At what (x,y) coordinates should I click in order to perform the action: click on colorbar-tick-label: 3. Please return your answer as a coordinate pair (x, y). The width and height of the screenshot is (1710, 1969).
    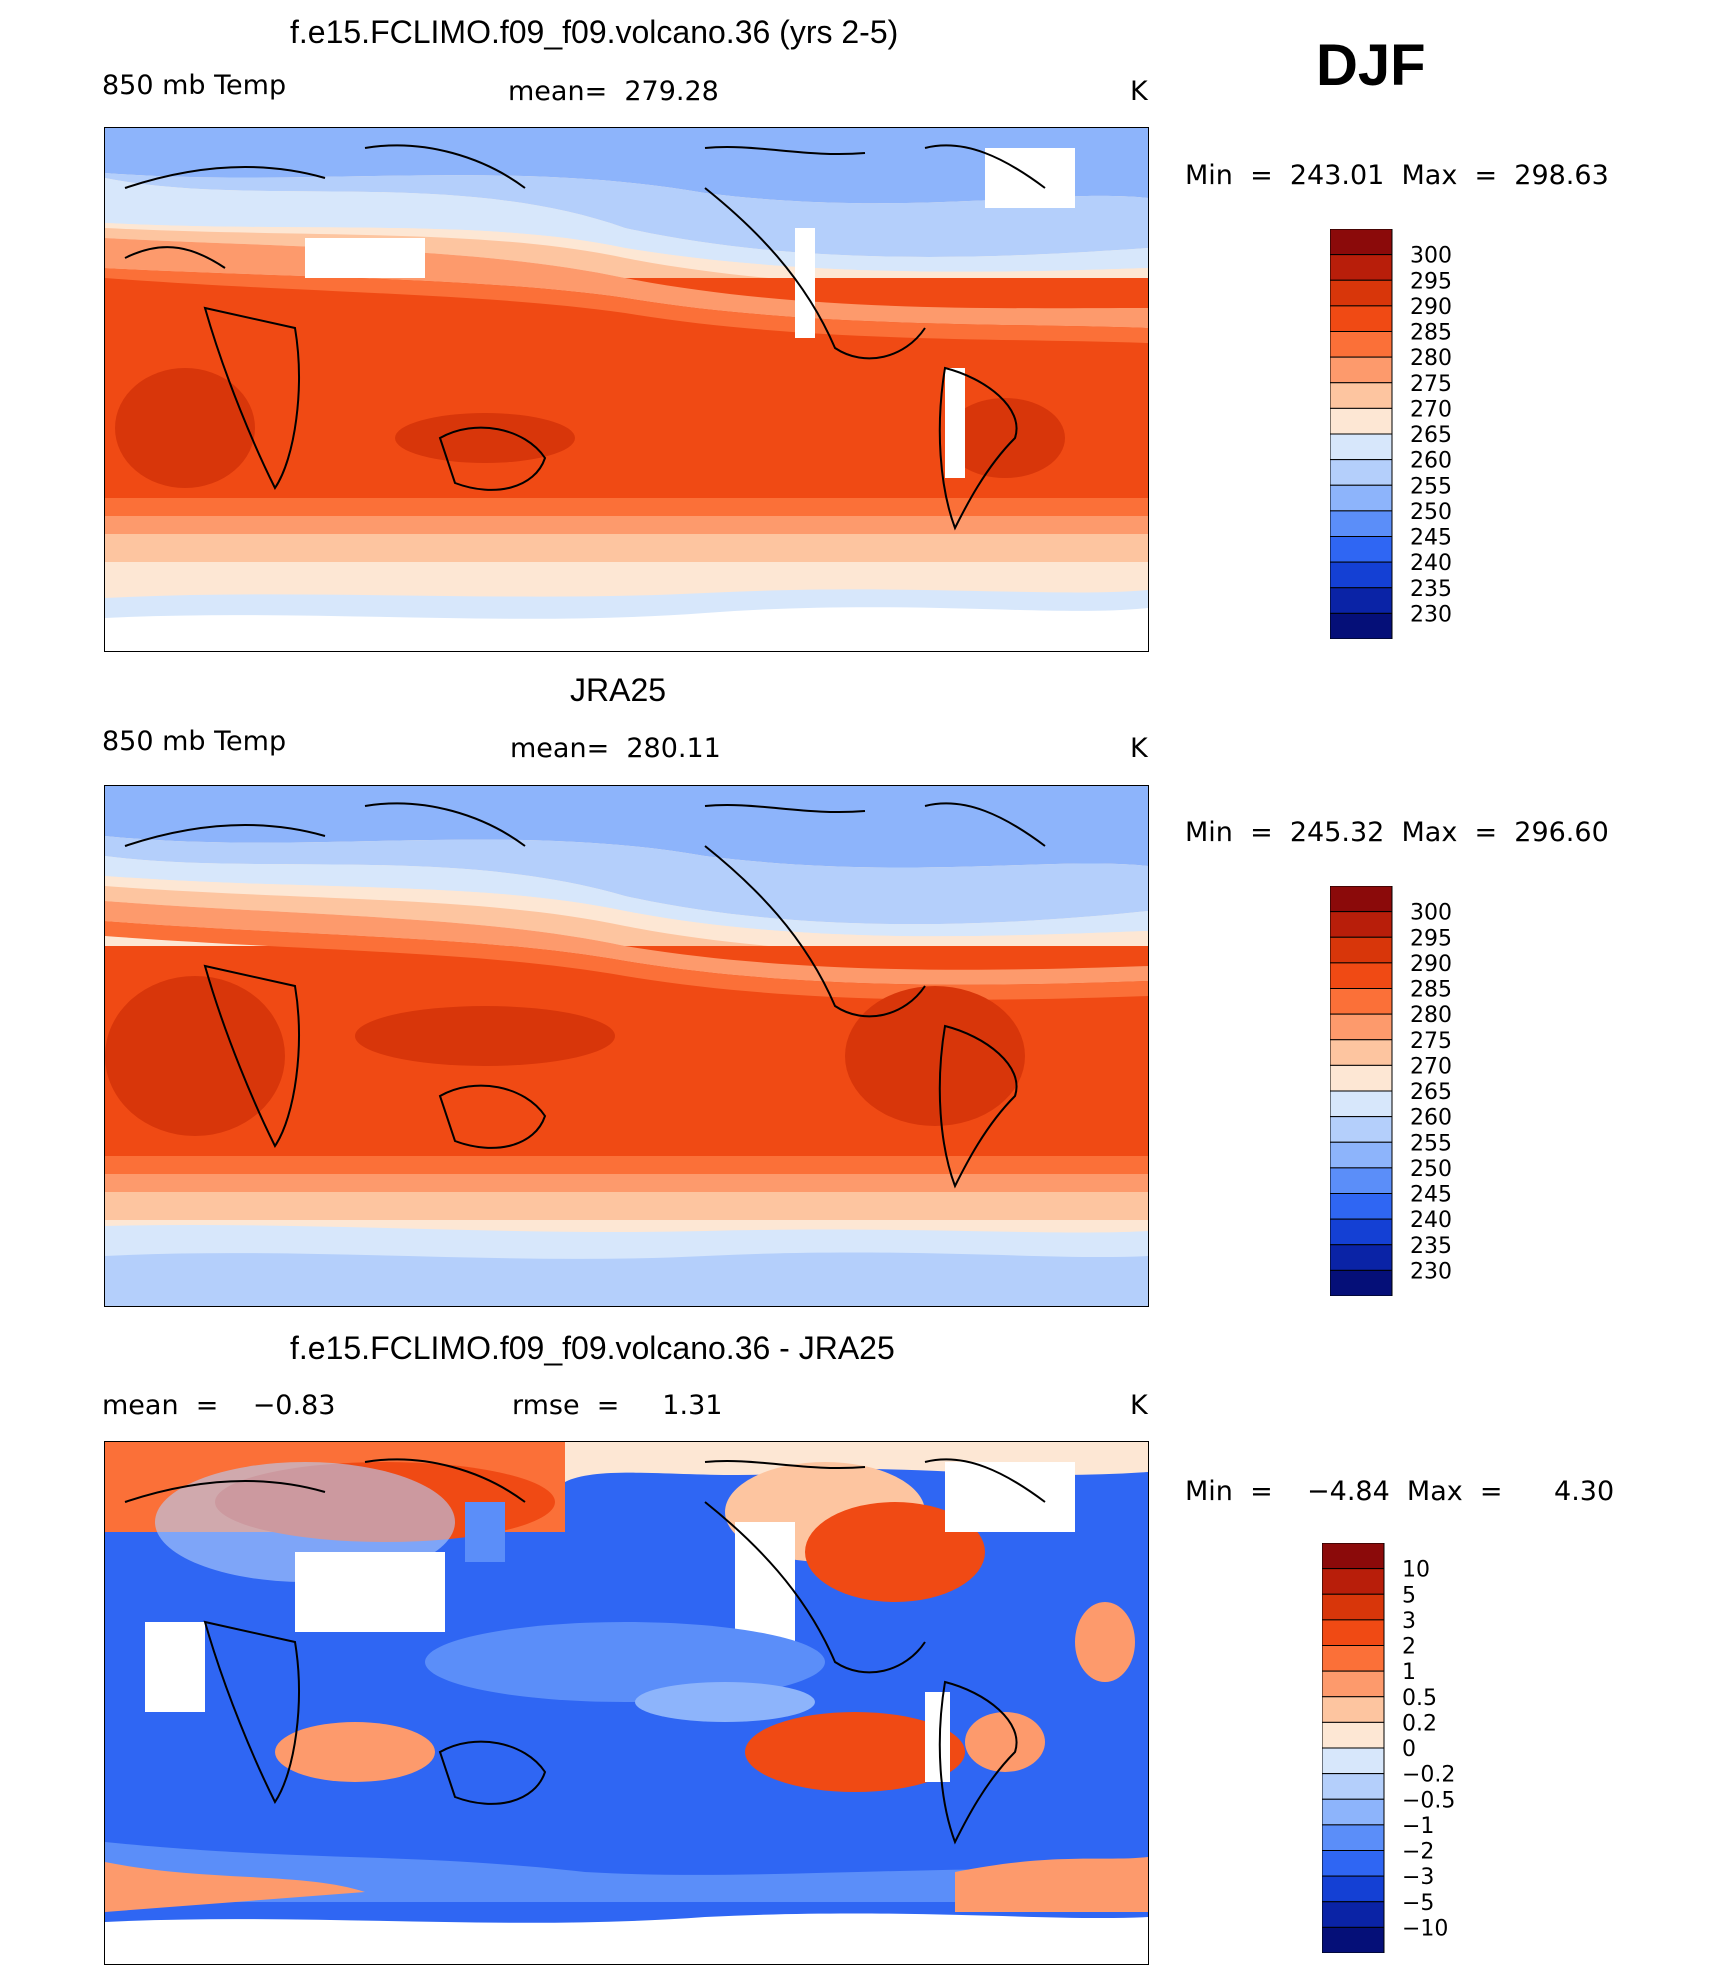
    Looking at the image, I should click on (1409, 1621).